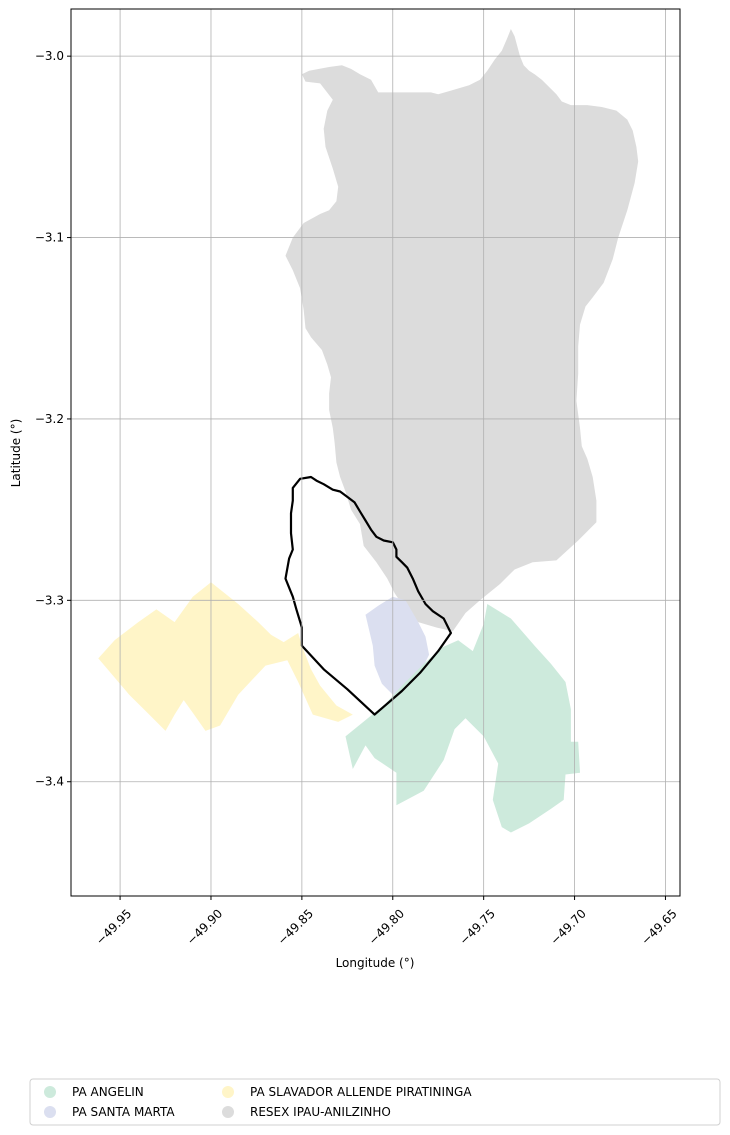 This screenshot has width=730, height=1135. Describe the element at coordinates (568, 926) in the screenshot. I see `x-tick-label: −49.70` at that location.